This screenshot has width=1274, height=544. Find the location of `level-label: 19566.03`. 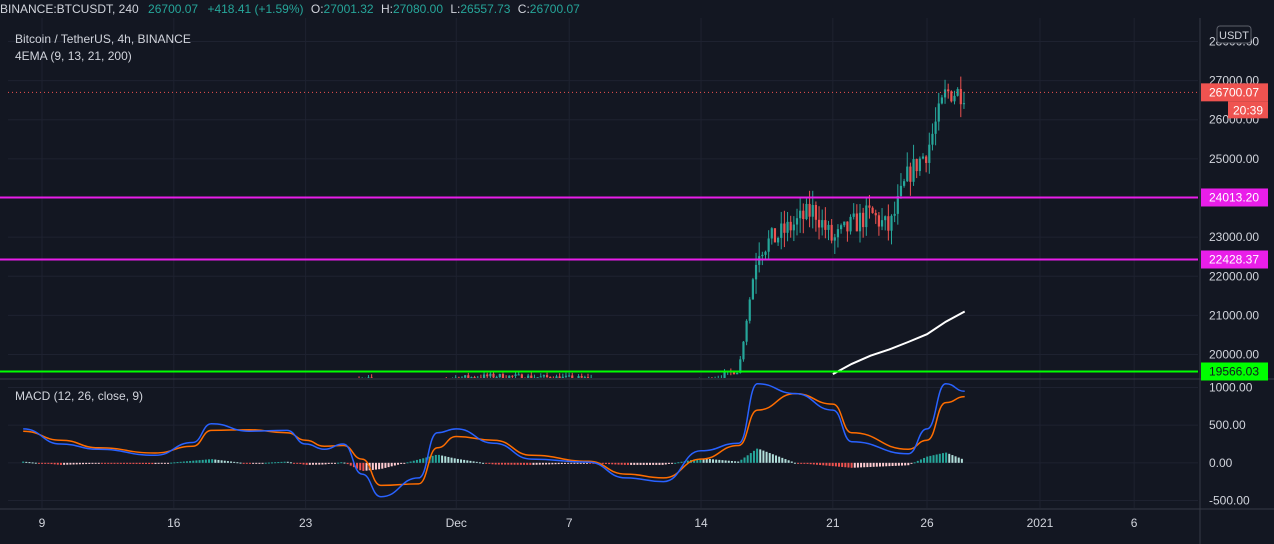

level-label: 19566.03 is located at coordinates (1234, 372).